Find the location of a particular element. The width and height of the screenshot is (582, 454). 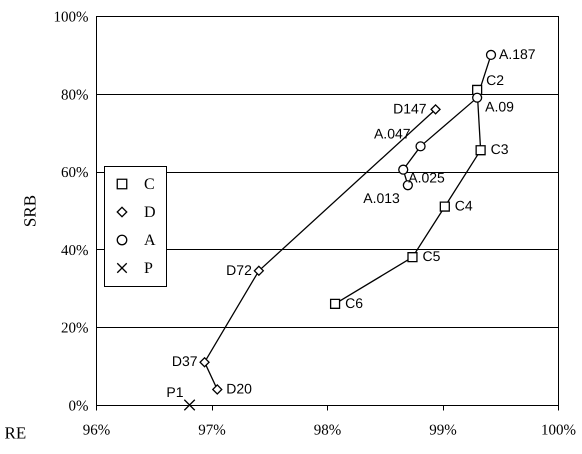

annotation: A.047 is located at coordinates (392, 133).